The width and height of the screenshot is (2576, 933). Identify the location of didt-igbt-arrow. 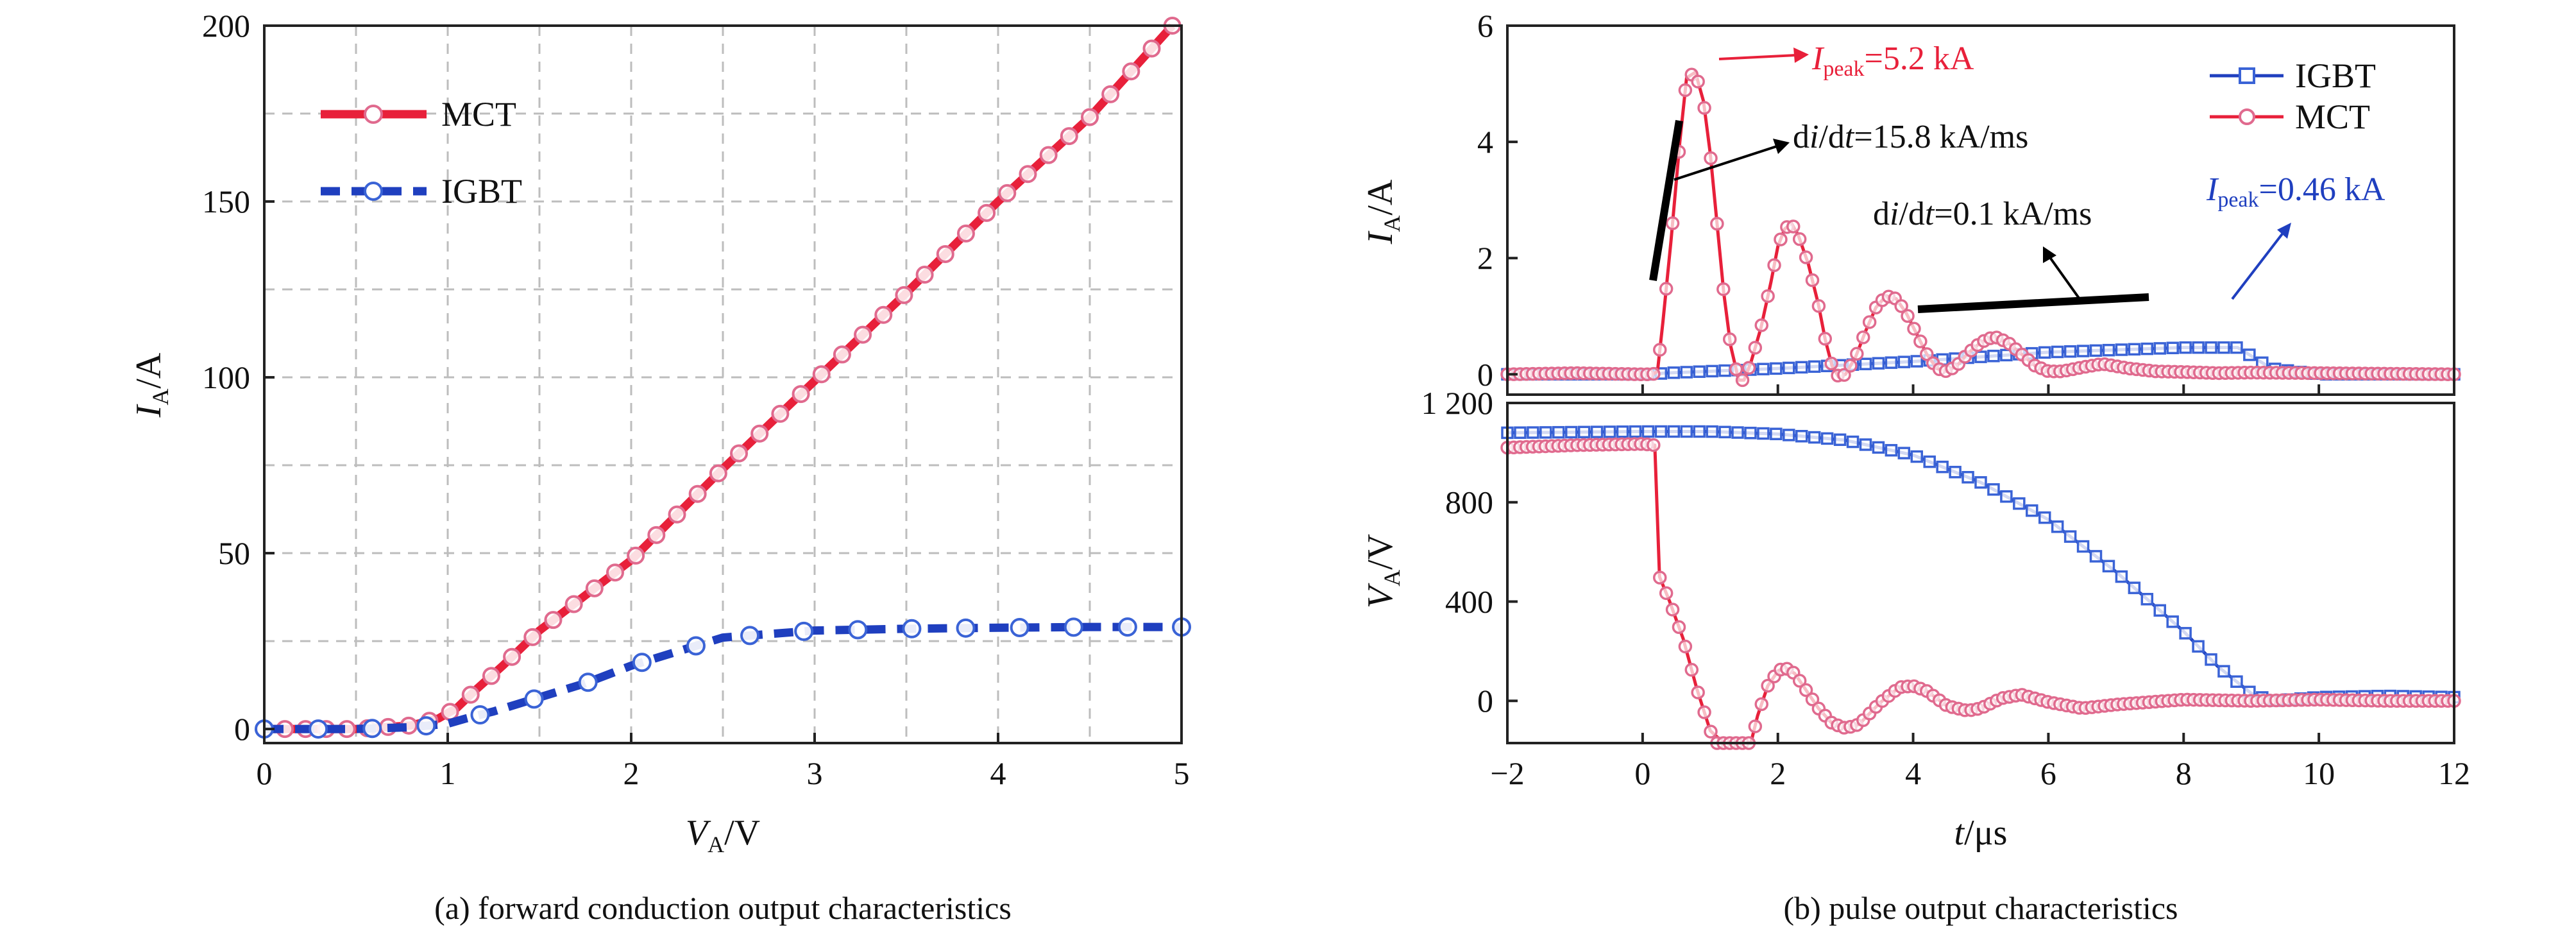
(2065, 279).